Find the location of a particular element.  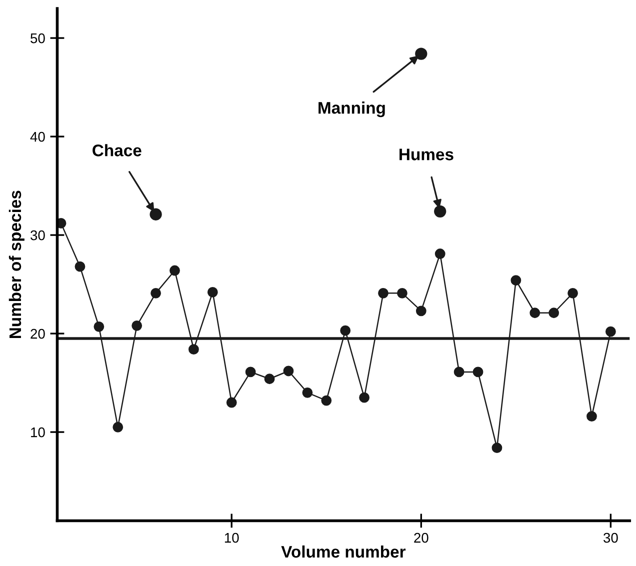

y-tick-label: 50 is located at coordinates (37, 38).